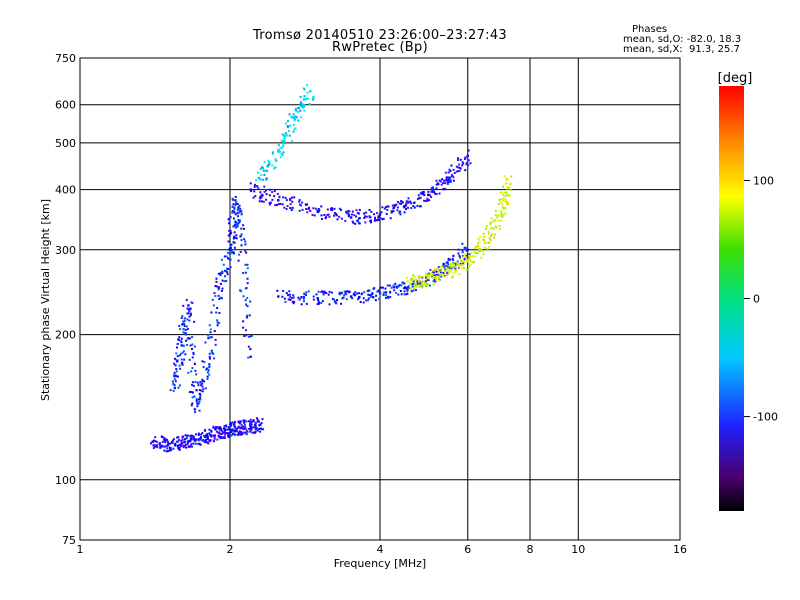 The width and height of the screenshot is (800, 600). What do you see at coordinates (80, 549) in the screenshot?
I see `x-tick-label: 1` at bounding box center [80, 549].